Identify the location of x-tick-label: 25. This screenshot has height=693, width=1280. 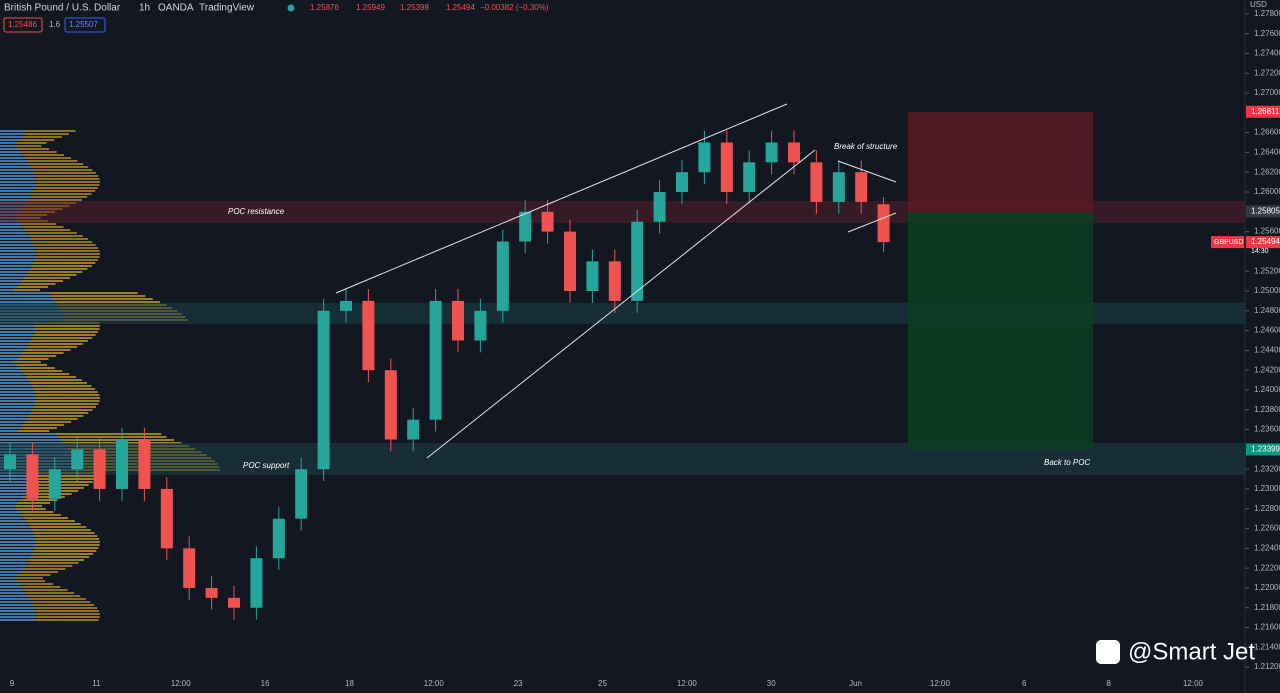
(602, 683).